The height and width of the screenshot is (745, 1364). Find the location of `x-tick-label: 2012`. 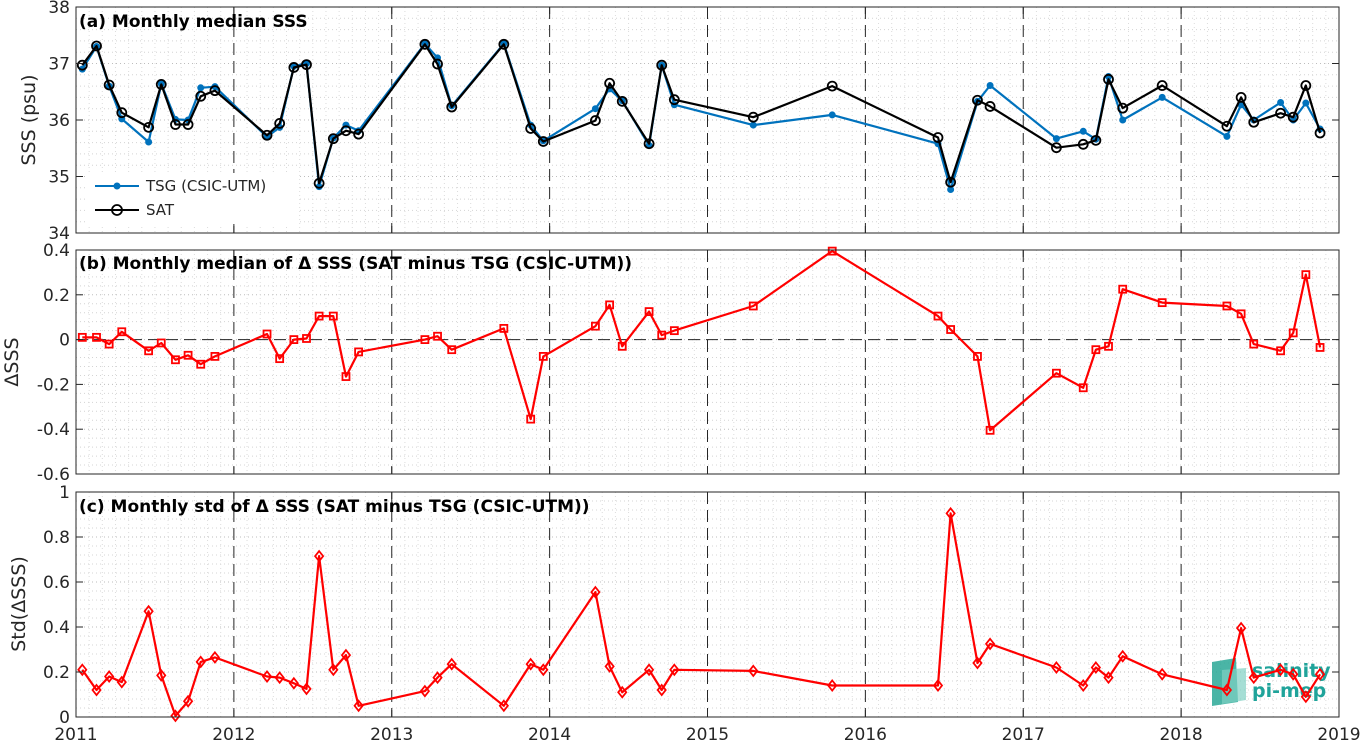

x-tick-label: 2012 is located at coordinates (233, 735).